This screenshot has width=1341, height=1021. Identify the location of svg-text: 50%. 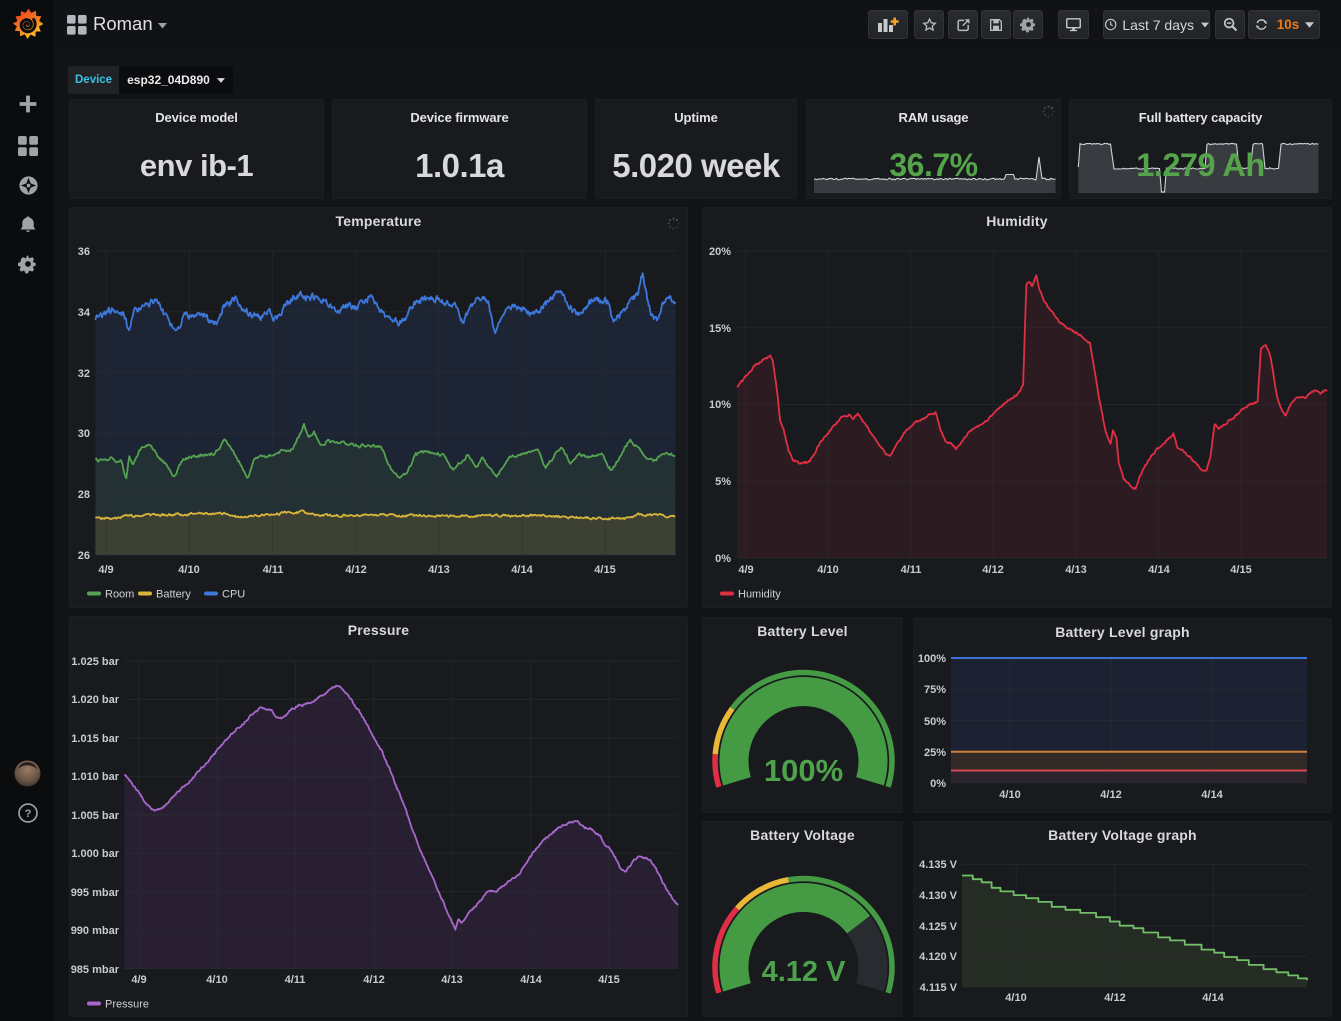
(935, 722).